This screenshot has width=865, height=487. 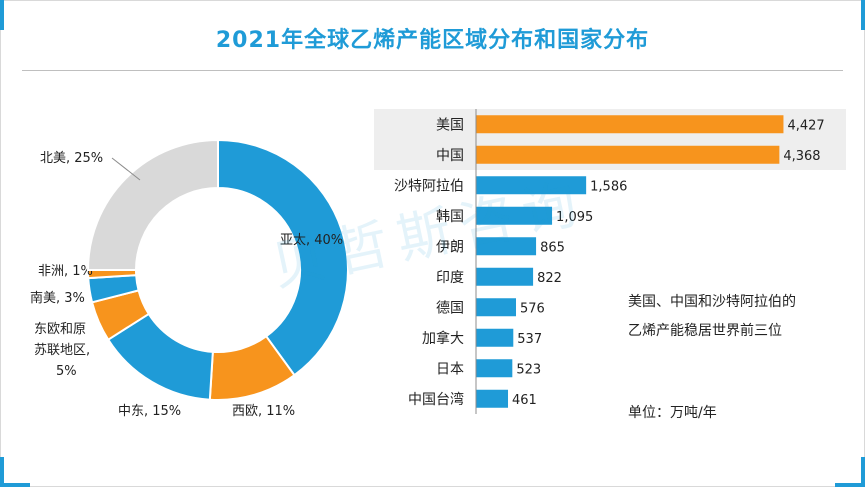 What do you see at coordinates (524, 400) in the screenshot?
I see `value-label-10: 461` at bounding box center [524, 400].